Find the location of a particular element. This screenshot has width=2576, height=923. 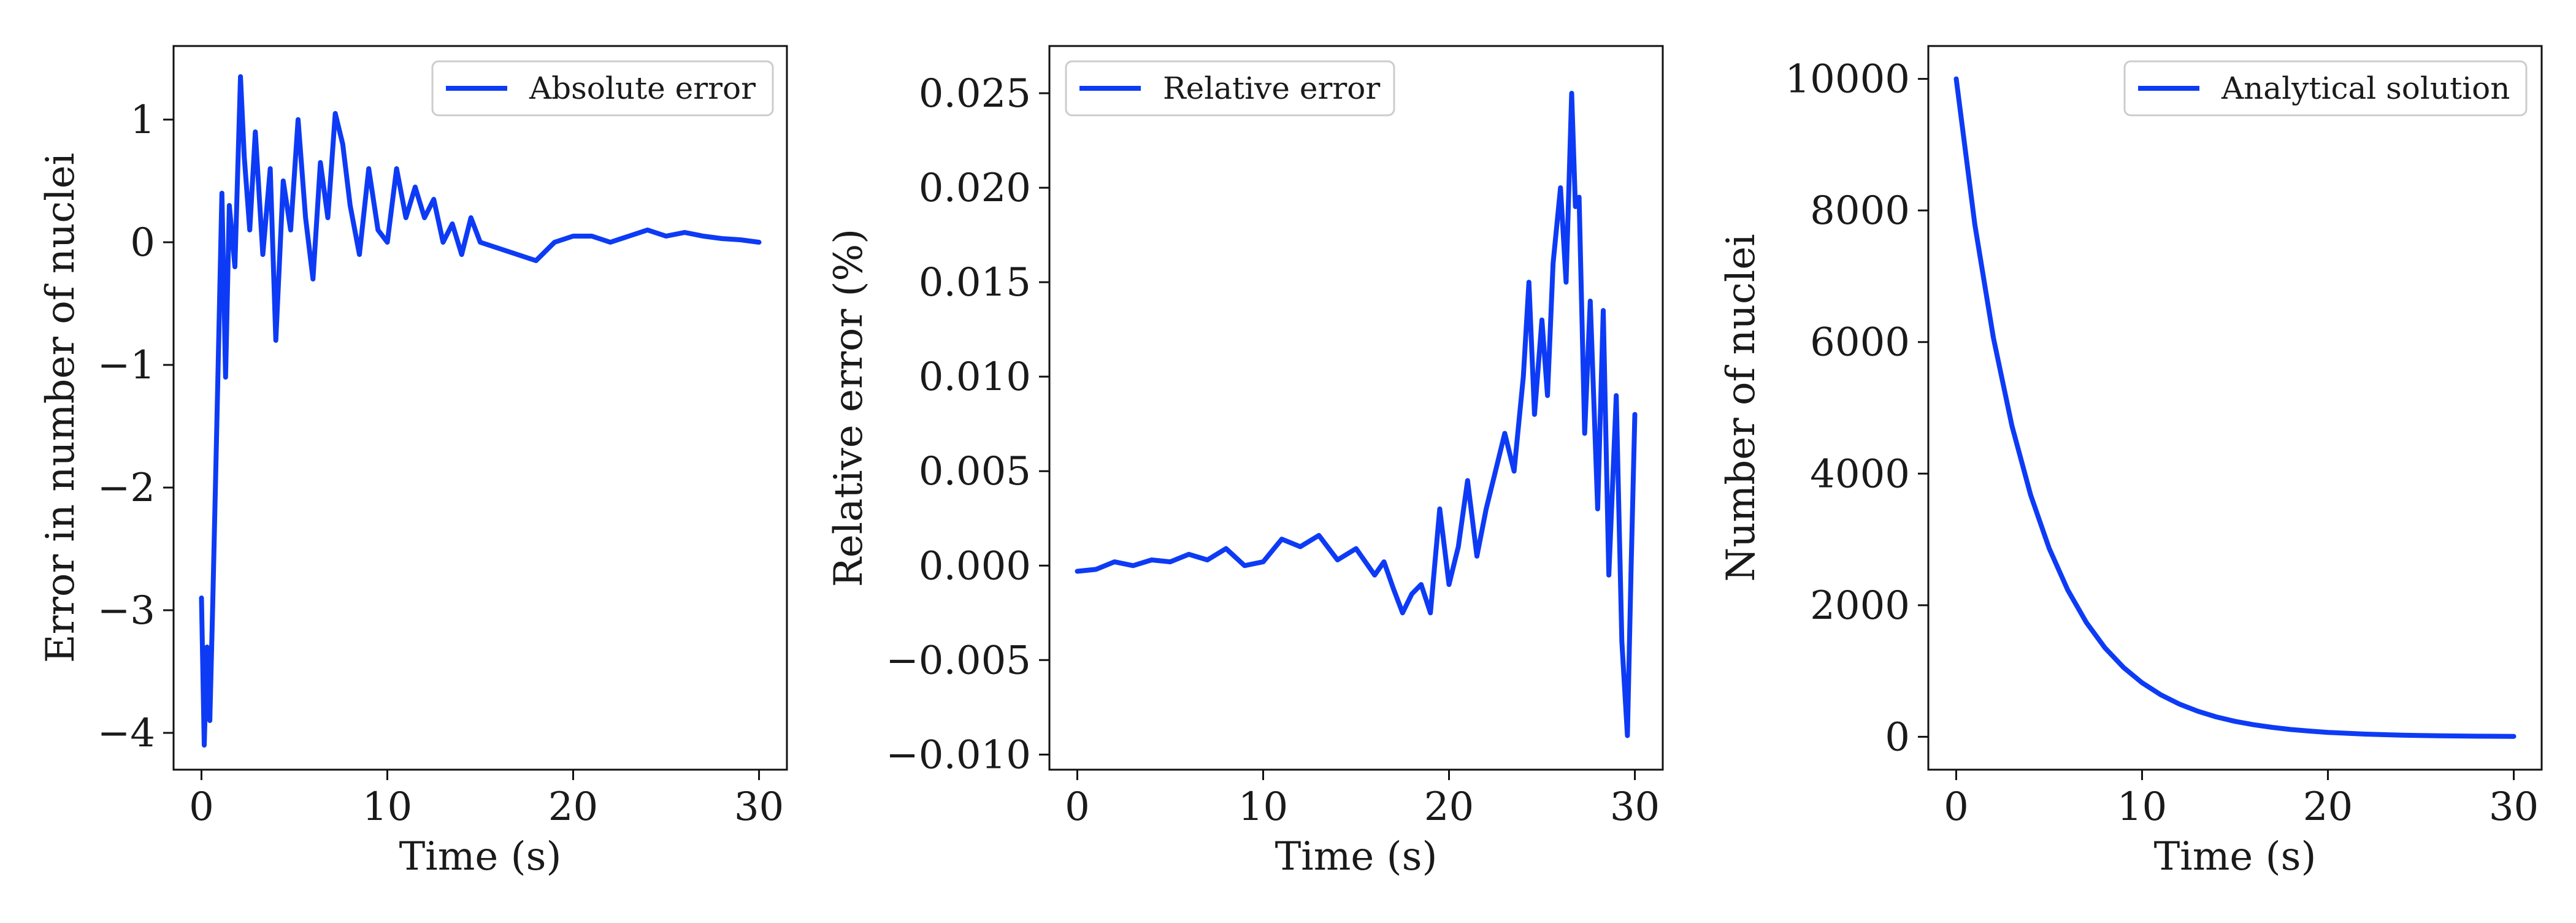

y-tick-label: 0.020 is located at coordinates (975, 188).